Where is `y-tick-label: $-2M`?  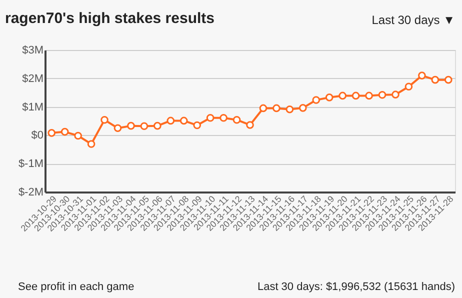 y-tick-label: $-2M is located at coordinates (31, 192).